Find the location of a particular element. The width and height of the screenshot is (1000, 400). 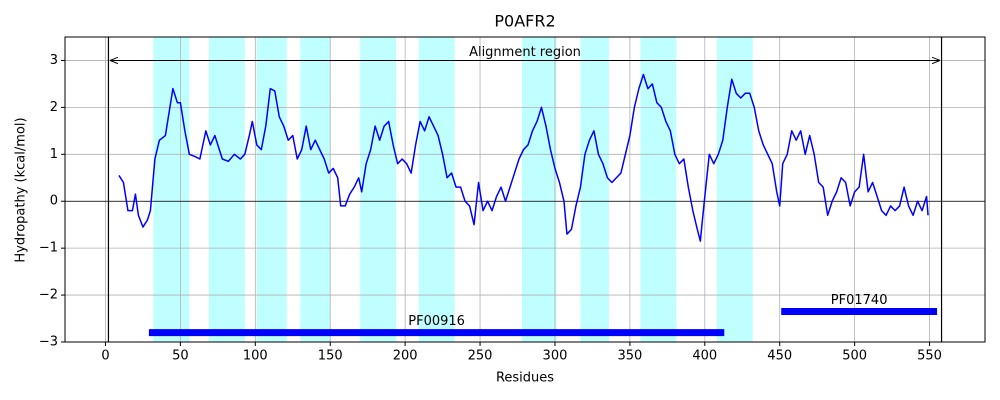

x-tick-label: 300 is located at coordinates (555, 356).